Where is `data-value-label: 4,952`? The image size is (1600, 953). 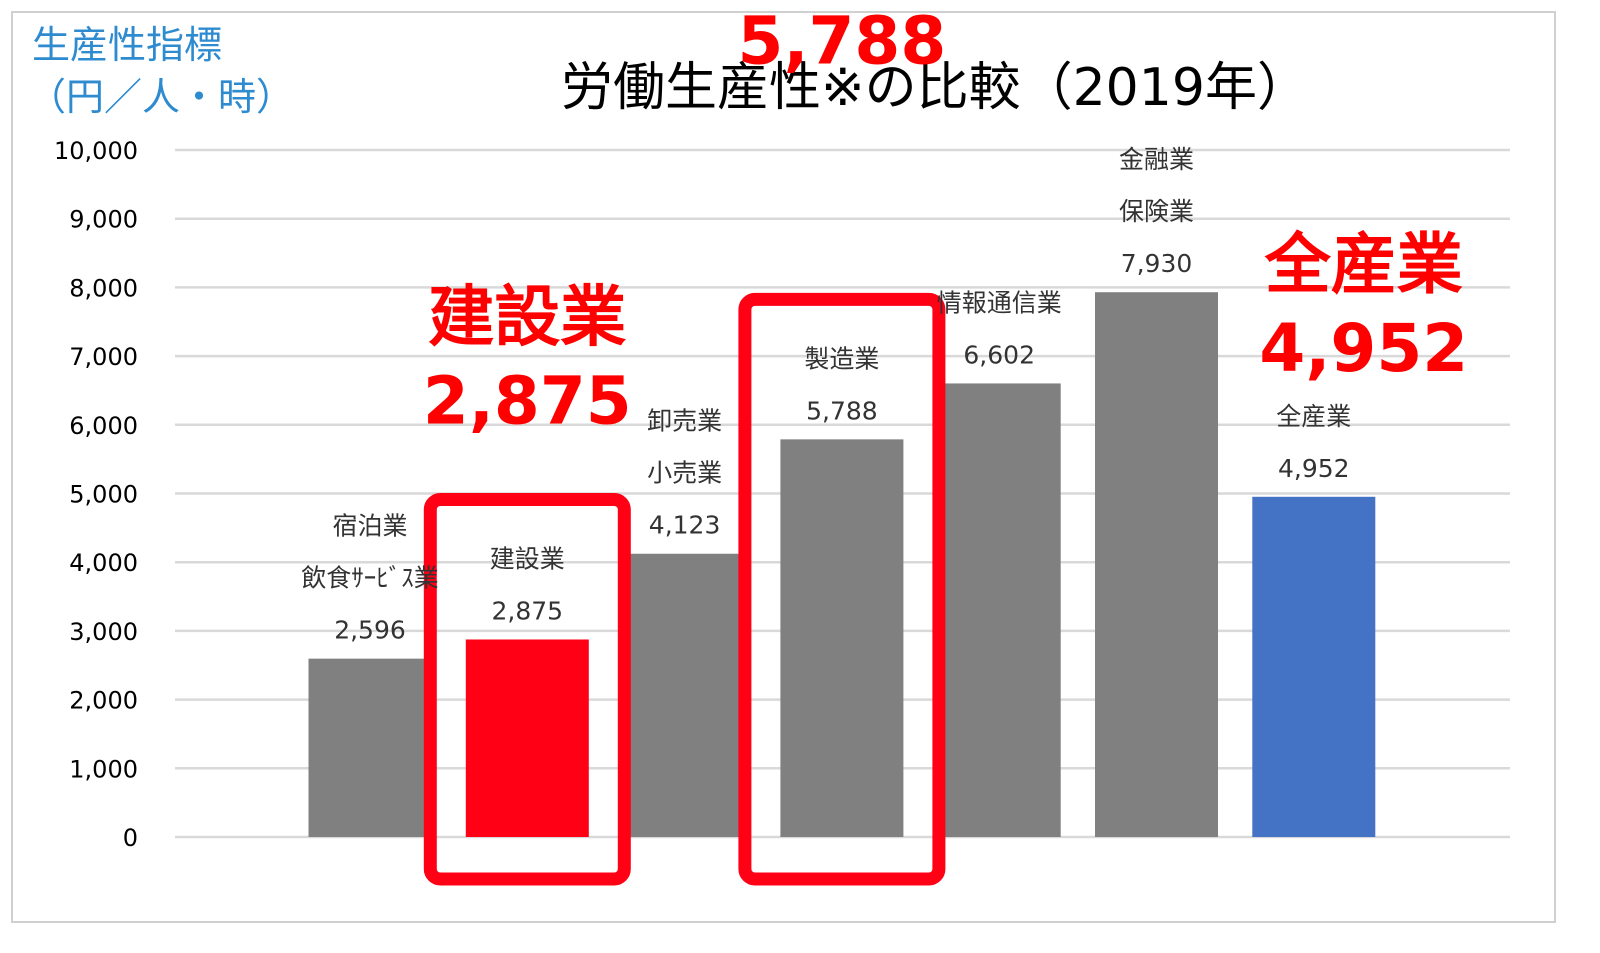
data-value-label: 4,952 is located at coordinates (1314, 468).